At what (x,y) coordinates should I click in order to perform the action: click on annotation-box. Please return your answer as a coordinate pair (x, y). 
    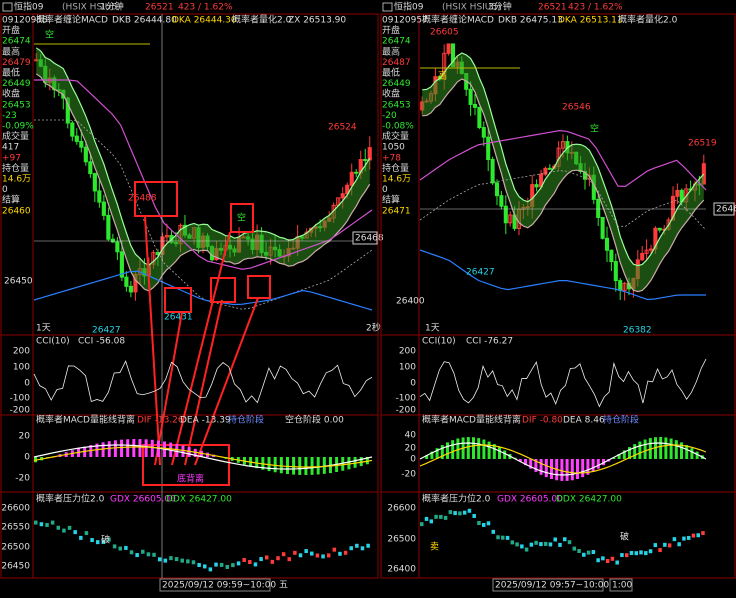
    Looking at the image, I should click on (178, 300).